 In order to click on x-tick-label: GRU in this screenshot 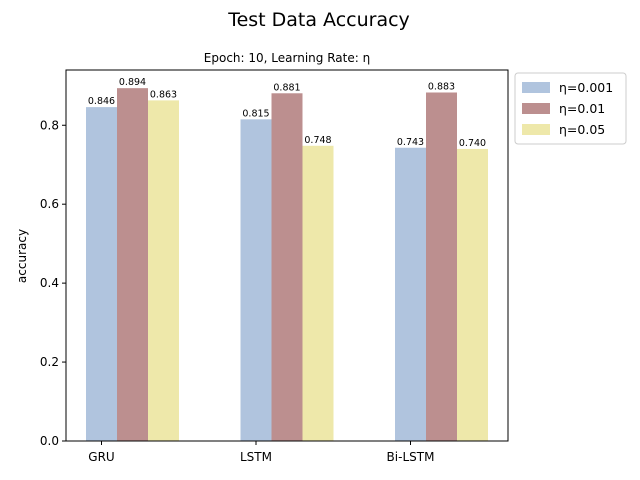, I will do `click(101, 457)`.